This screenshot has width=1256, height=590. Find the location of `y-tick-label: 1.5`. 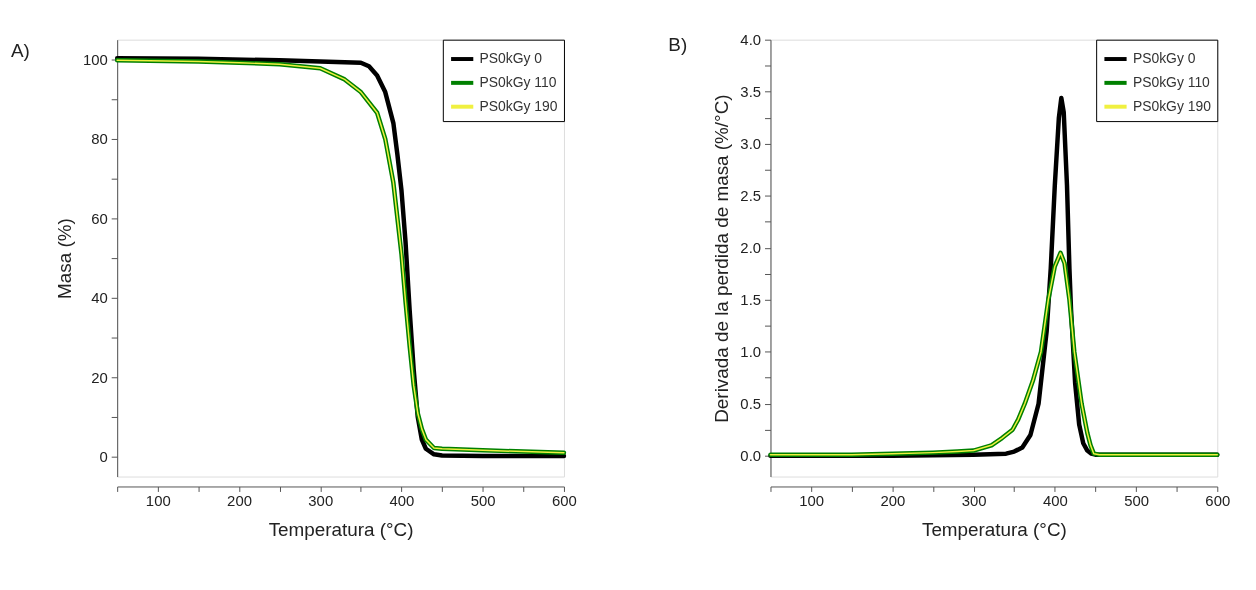

y-tick-label: 1.5 is located at coordinates (751, 300).